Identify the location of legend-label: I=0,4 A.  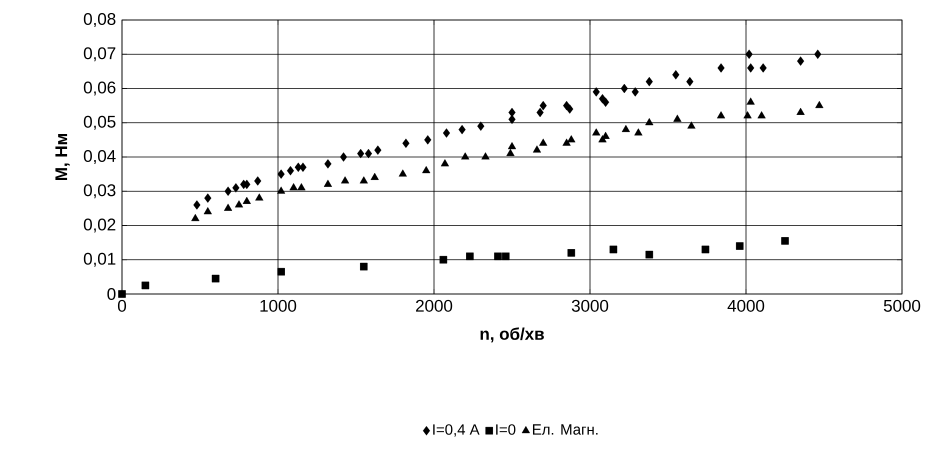
(456, 430).